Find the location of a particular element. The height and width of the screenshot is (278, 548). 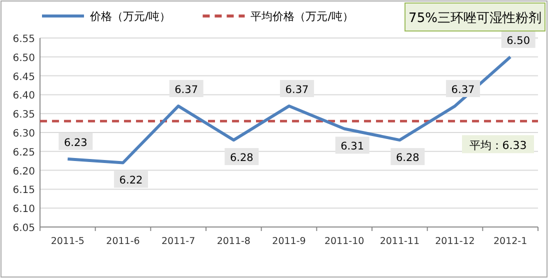

data-label: 6.23 is located at coordinates (76, 142).